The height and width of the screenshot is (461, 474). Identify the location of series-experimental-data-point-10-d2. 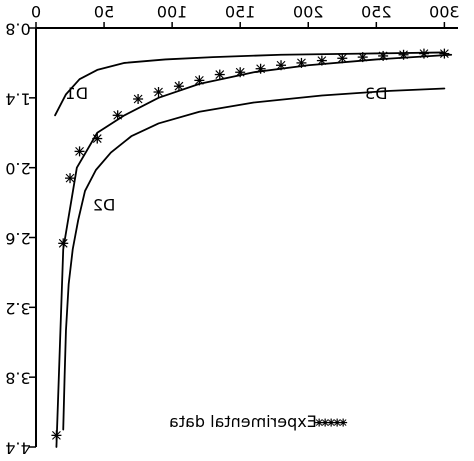
(220, 74).